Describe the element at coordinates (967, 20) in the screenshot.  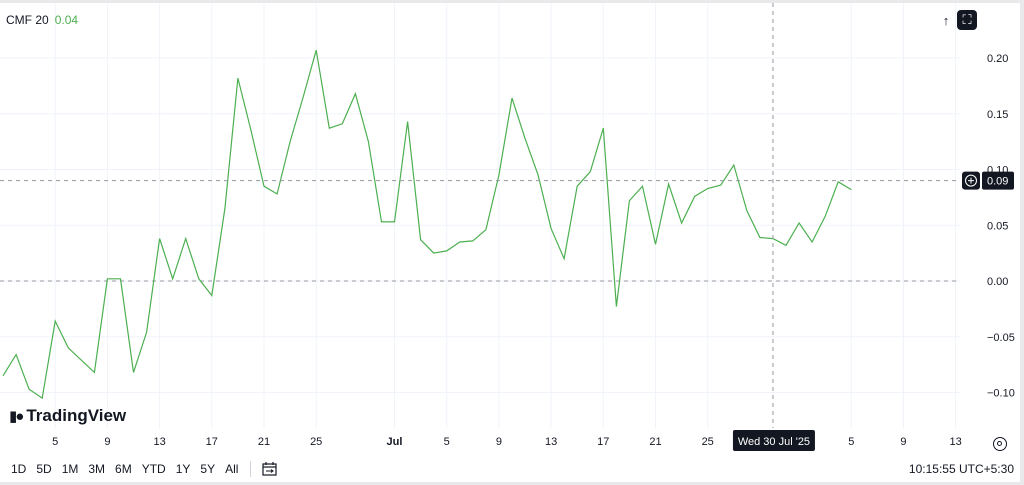
I see `fit-screen-icon: ⛶` at that location.